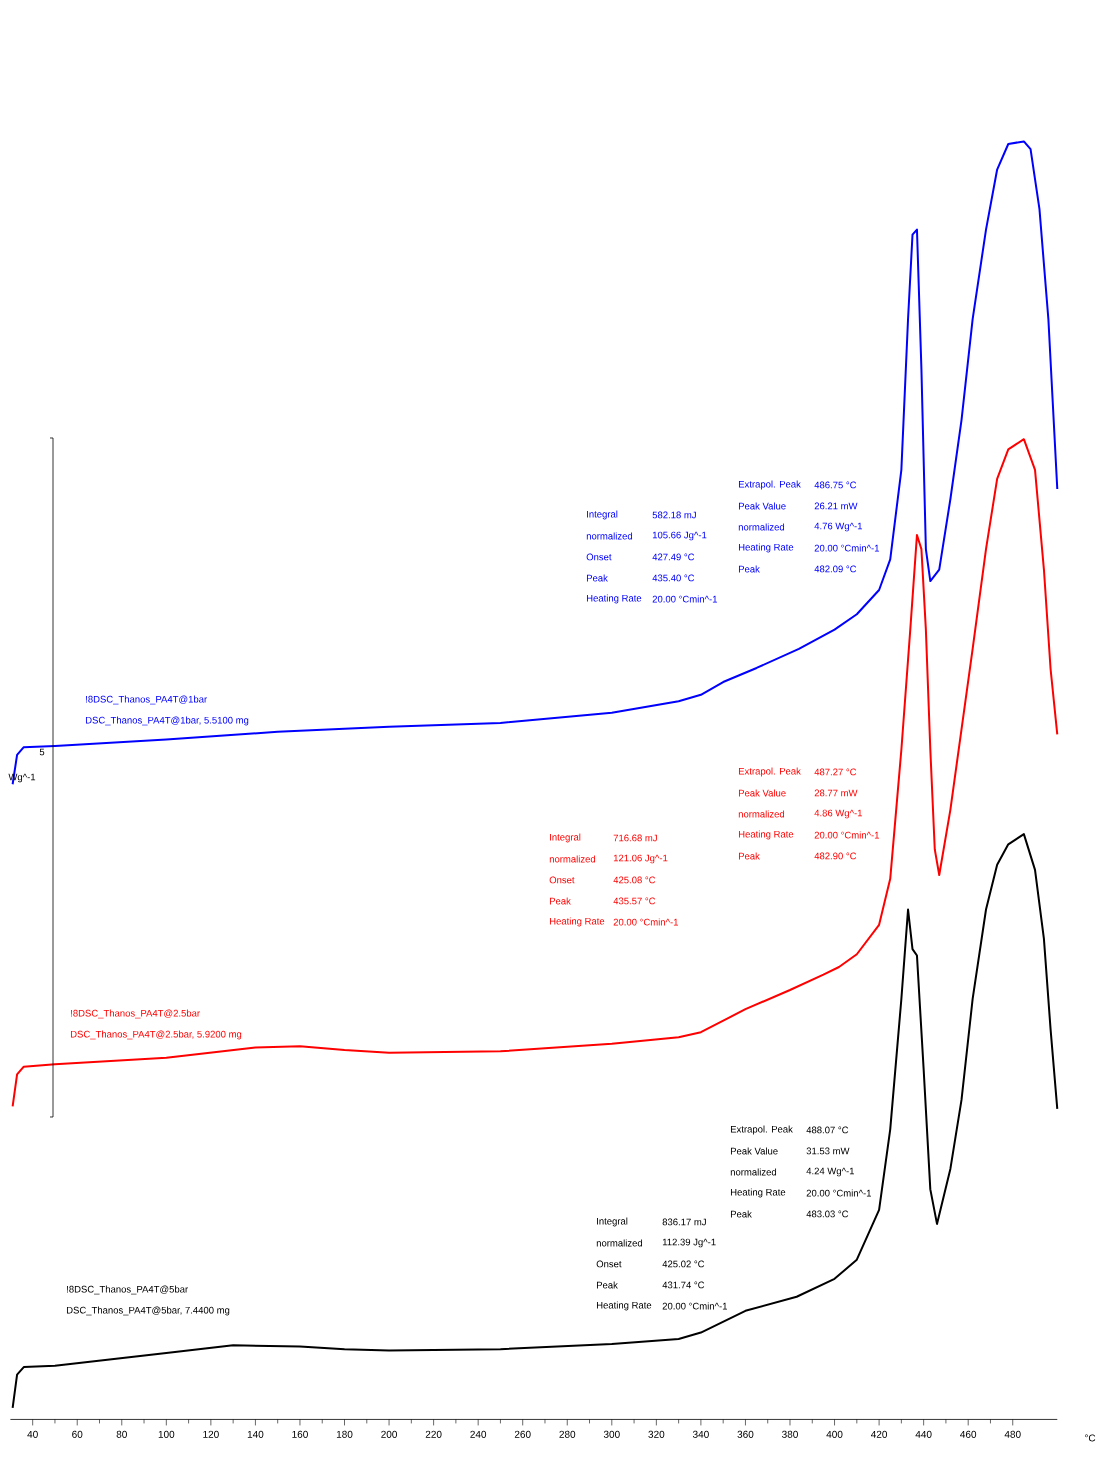  What do you see at coordinates (156, 1035) in the screenshot?
I see `annotation: DSC_Thanos_PA4T@2.5bar, 5.9200 mg` at bounding box center [156, 1035].